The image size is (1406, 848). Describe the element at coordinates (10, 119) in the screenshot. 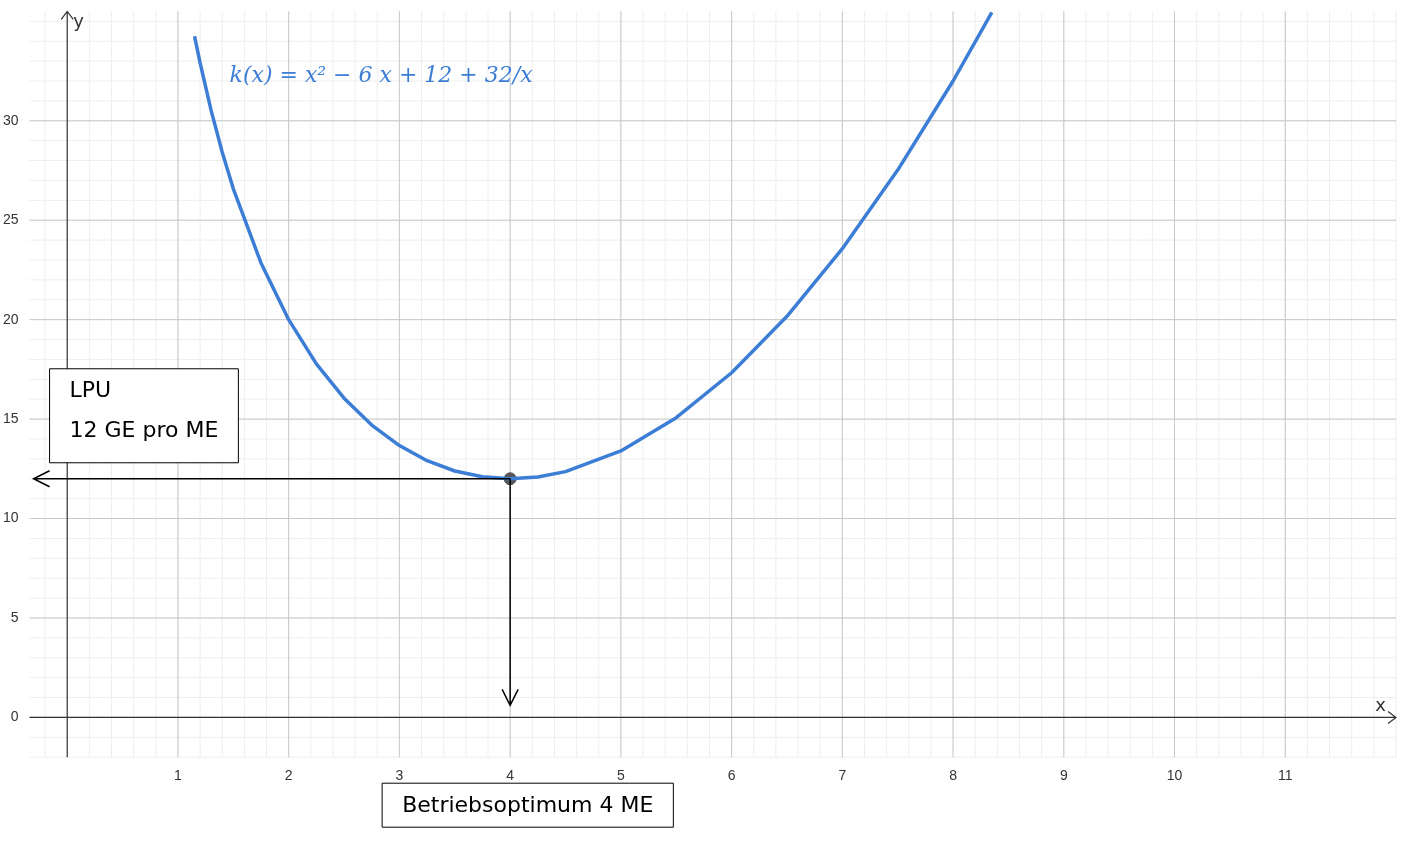

I see `y-tick-label: 30` at that location.